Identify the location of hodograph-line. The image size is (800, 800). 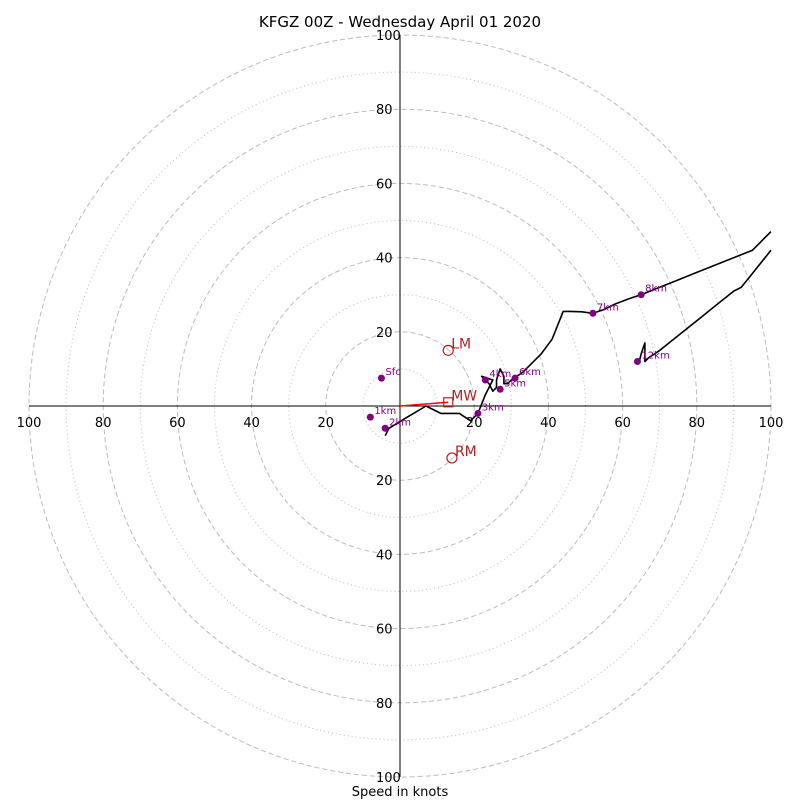
(578, 334).